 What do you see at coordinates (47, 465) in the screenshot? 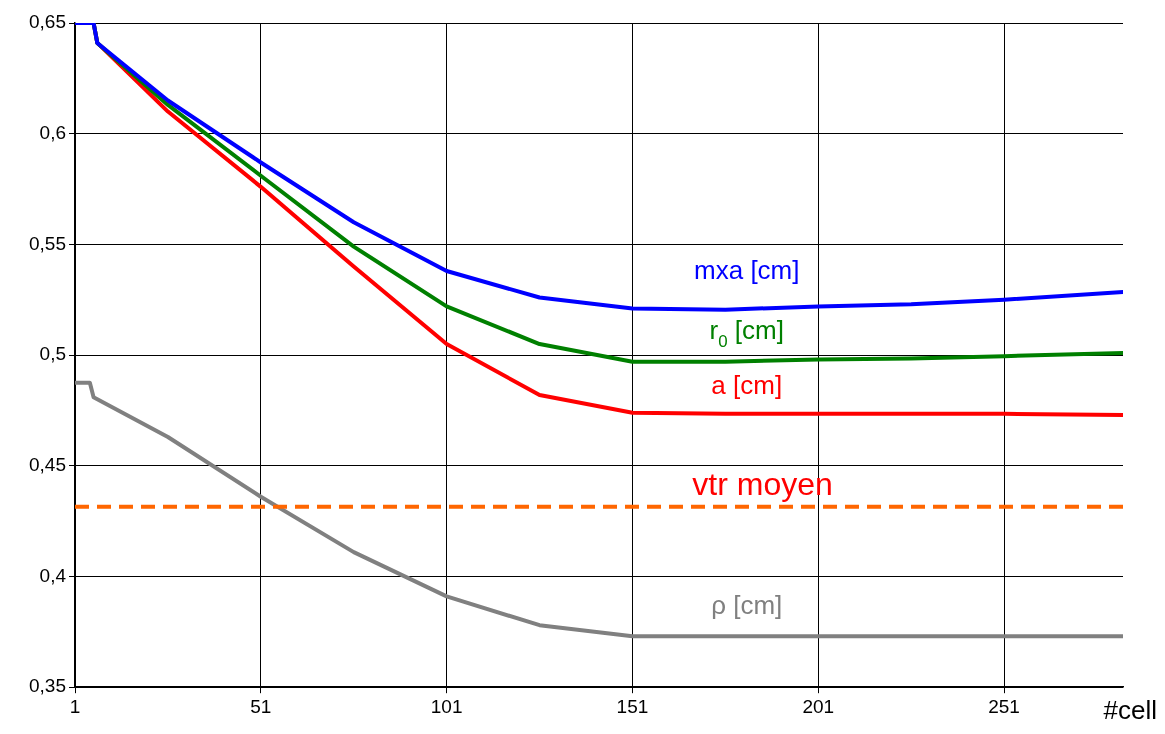
I see `y-tick-label: 0,45` at bounding box center [47, 465].